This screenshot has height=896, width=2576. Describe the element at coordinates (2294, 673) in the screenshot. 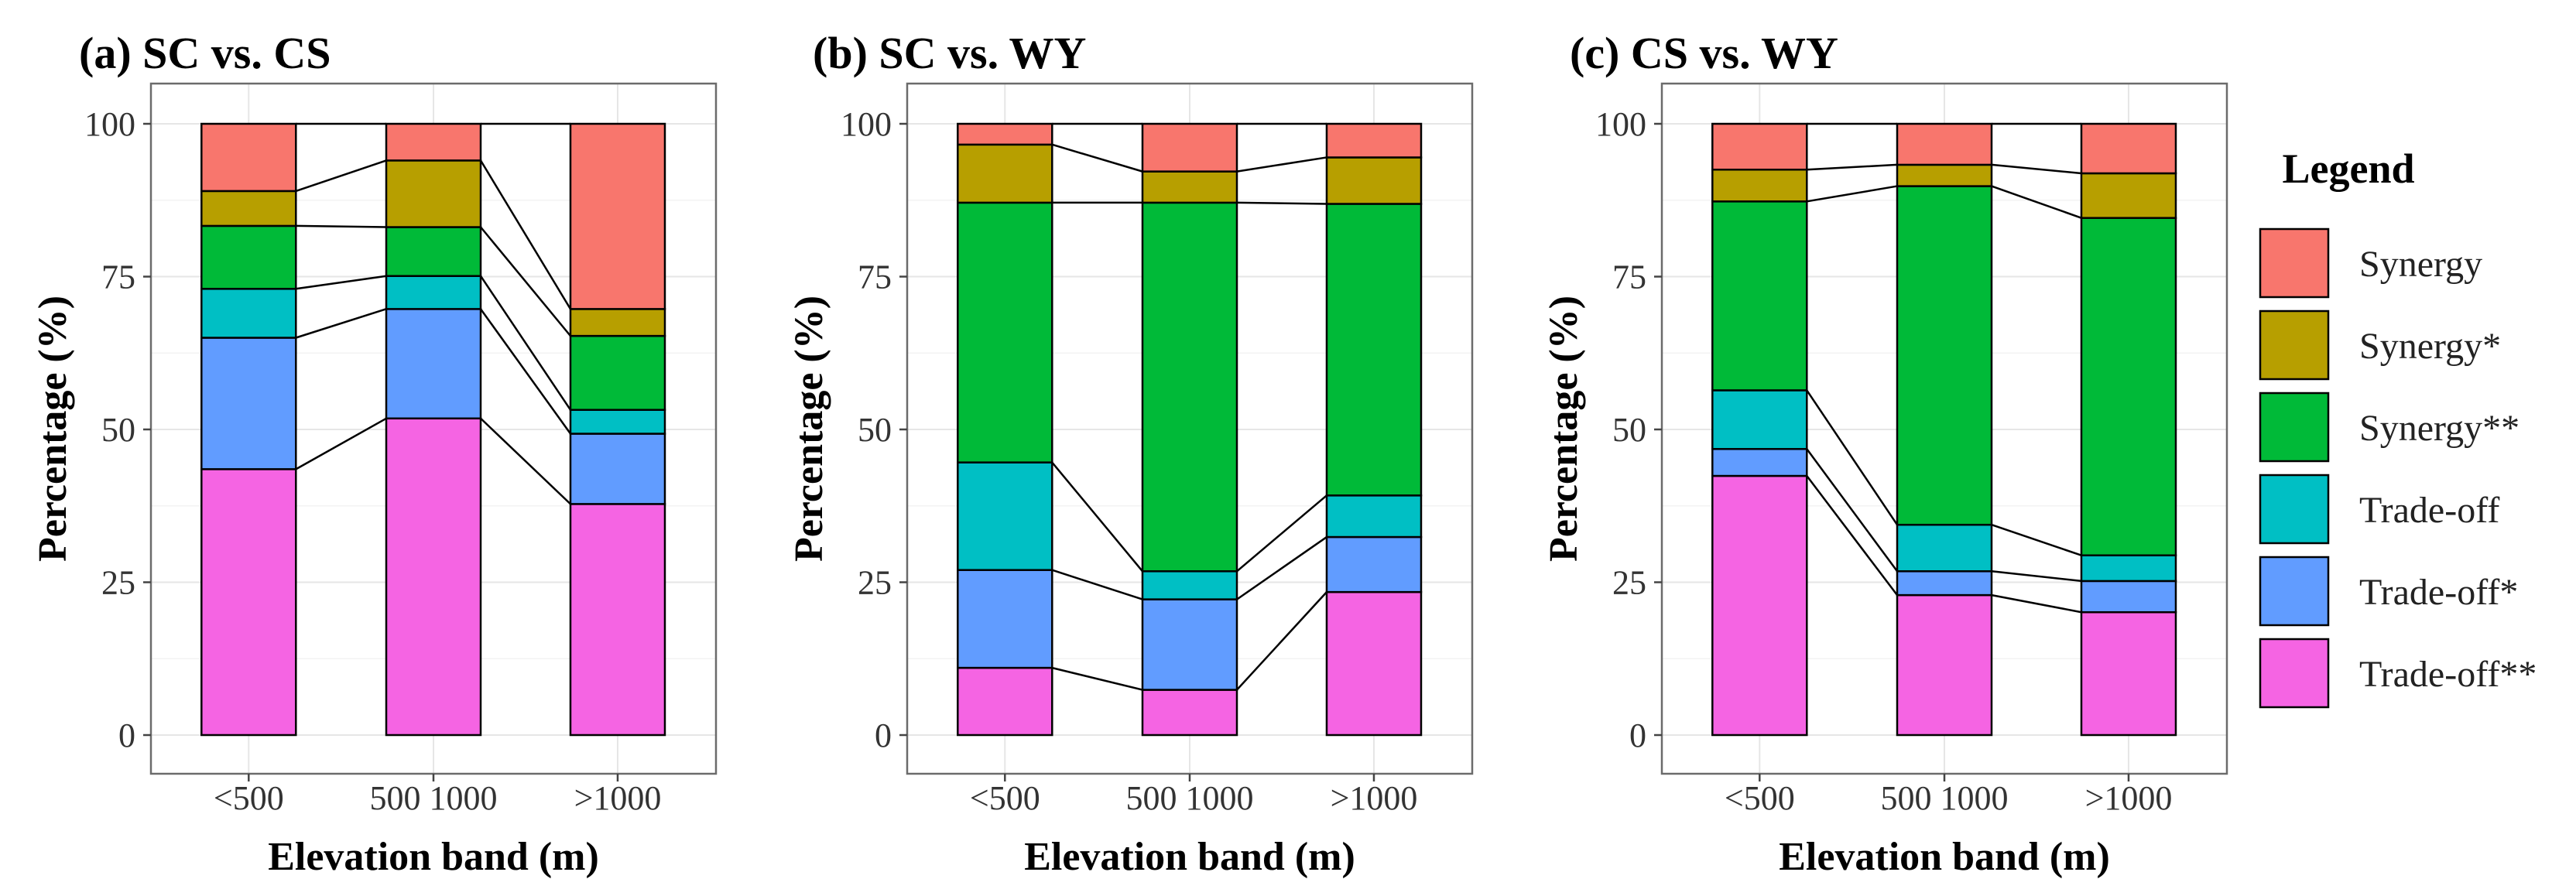

I see `legend-swatch` at that location.